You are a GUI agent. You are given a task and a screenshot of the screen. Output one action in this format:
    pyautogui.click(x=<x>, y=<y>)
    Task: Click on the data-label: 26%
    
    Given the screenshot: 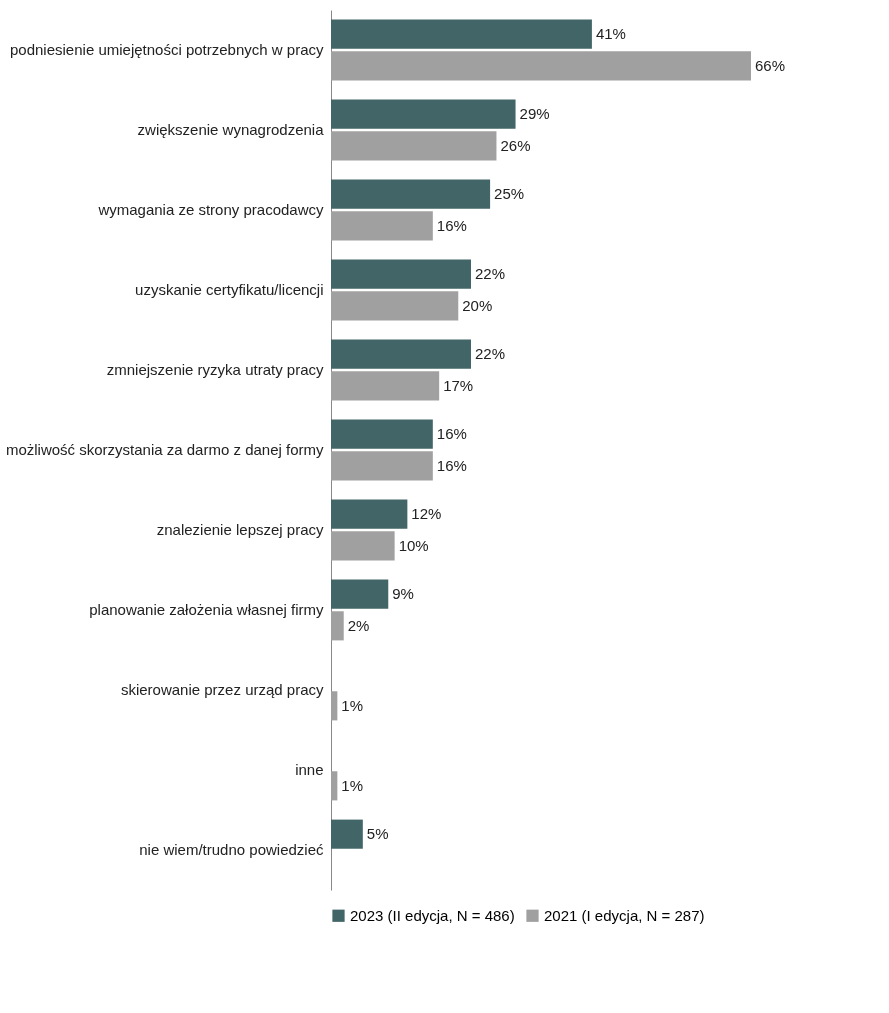 What is the action you would take?
    pyautogui.click(x=515, y=145)
    